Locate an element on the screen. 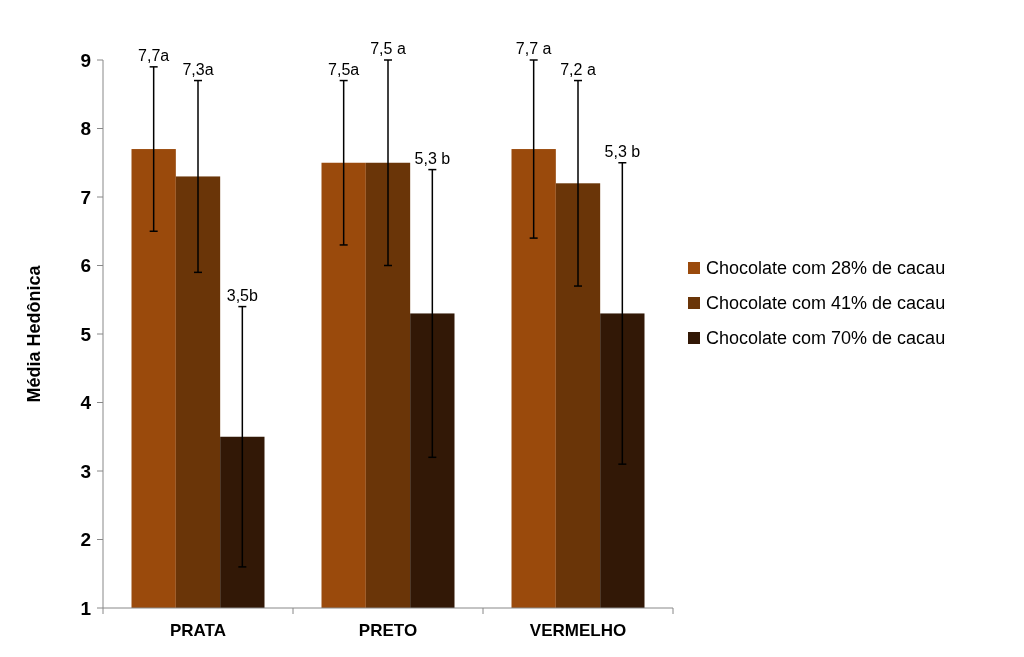  y-tick-label: 6 is located at coordinates (85, 266).